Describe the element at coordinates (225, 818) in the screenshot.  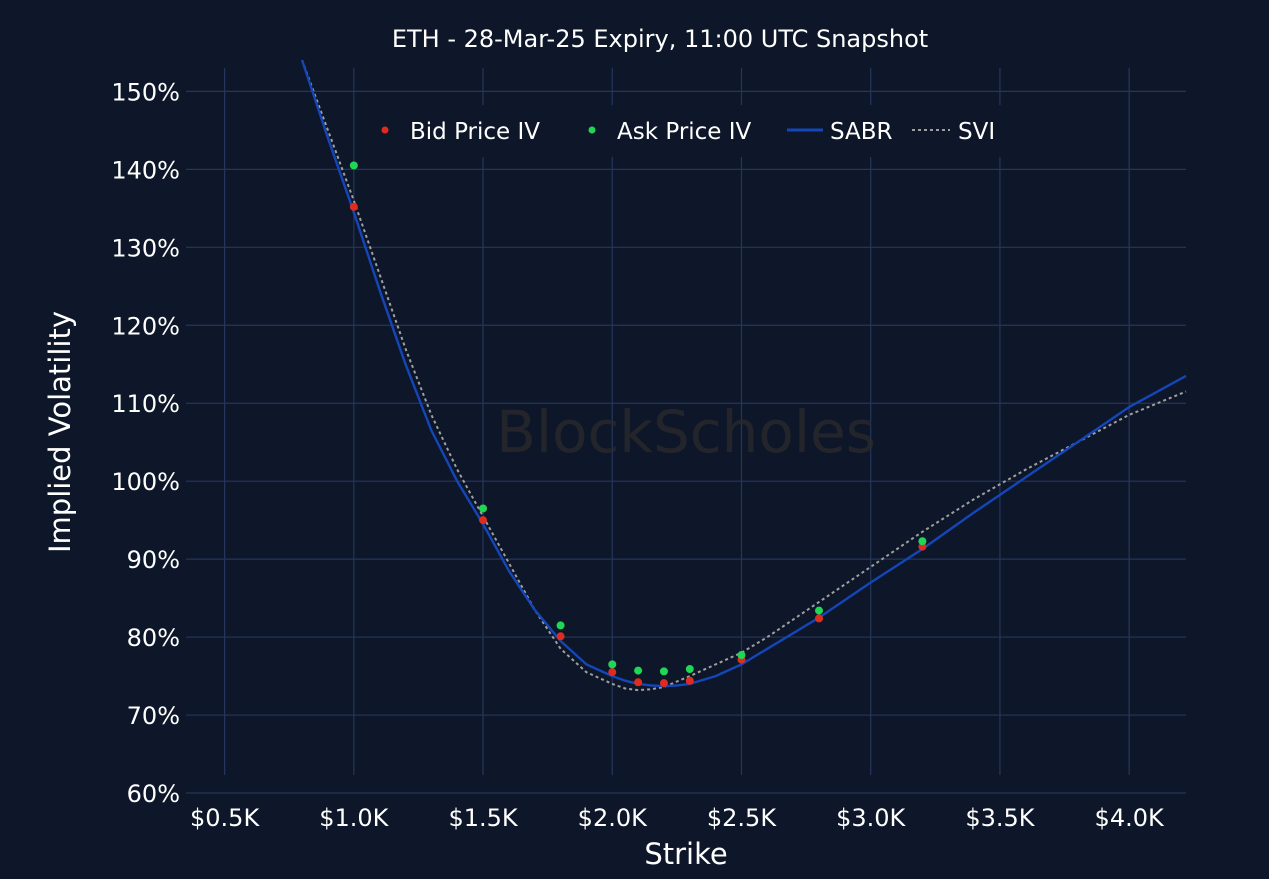
I see `x-tick-label: $0.5K` at that location.